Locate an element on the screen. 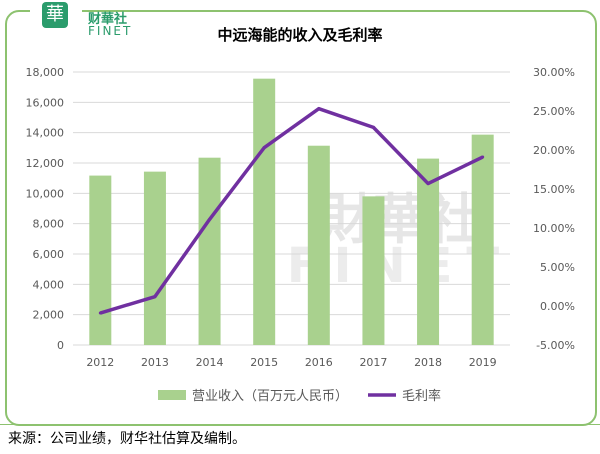  bar-2014 is located at coordinates (209, 251).